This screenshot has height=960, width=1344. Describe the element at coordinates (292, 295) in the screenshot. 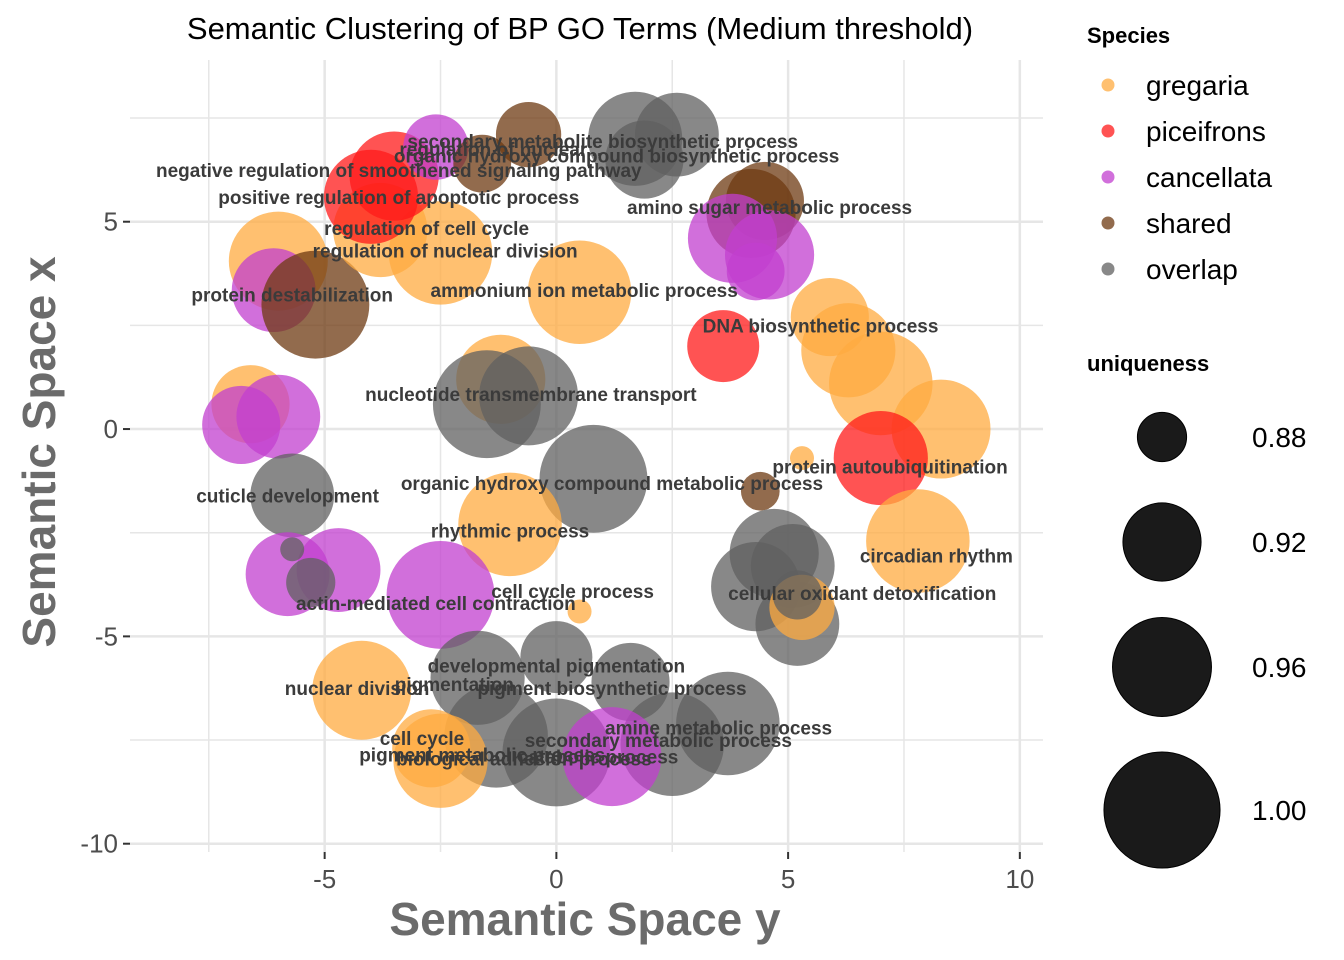

I see `term-label: protein destabilization` at that location.